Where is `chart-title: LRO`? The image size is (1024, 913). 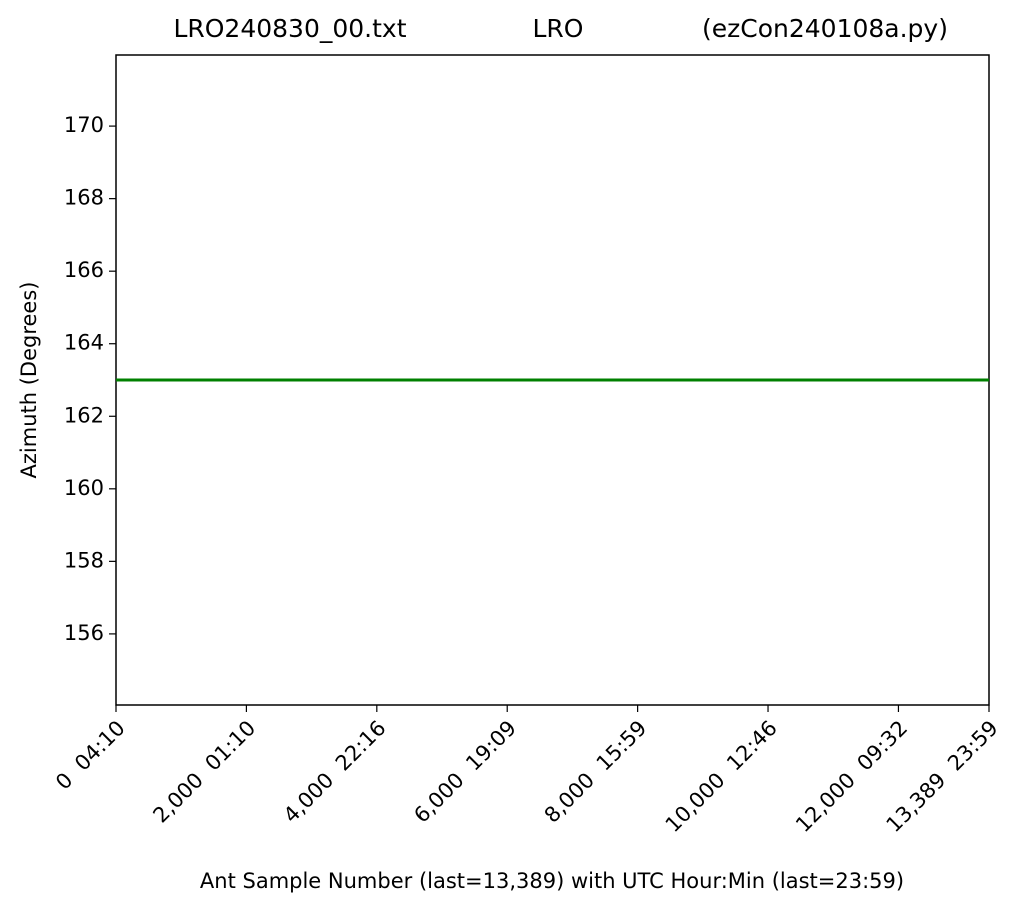
chart-title: LRO is located at coordinates (558, 28).